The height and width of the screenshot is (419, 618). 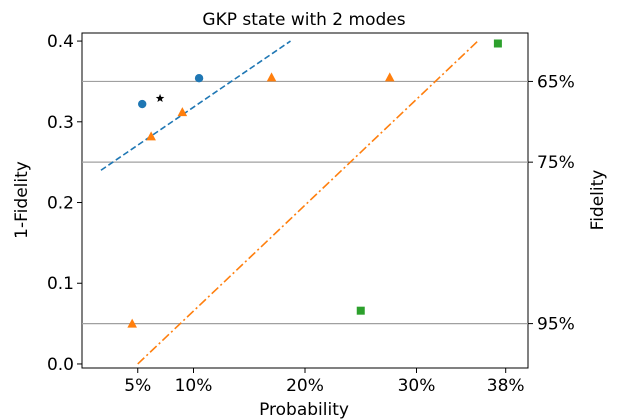 What do you see at coordinates (303, 20) in the screenshot?
I see `chart-title: GKP state with 2 modes` at bounding box center [303, 20].